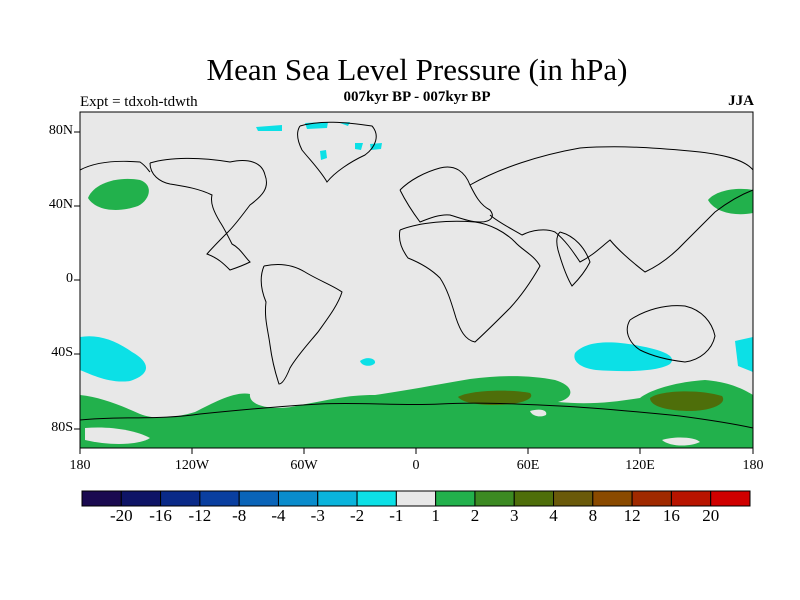 Image resolution: width=800 pixels, height=600 pixels. What do you see at coordinates (417, 69) in the screenshot?
I see `plot-title: Mean Sea Level Pressure (in hPa)` at bounding box center [417, 69].